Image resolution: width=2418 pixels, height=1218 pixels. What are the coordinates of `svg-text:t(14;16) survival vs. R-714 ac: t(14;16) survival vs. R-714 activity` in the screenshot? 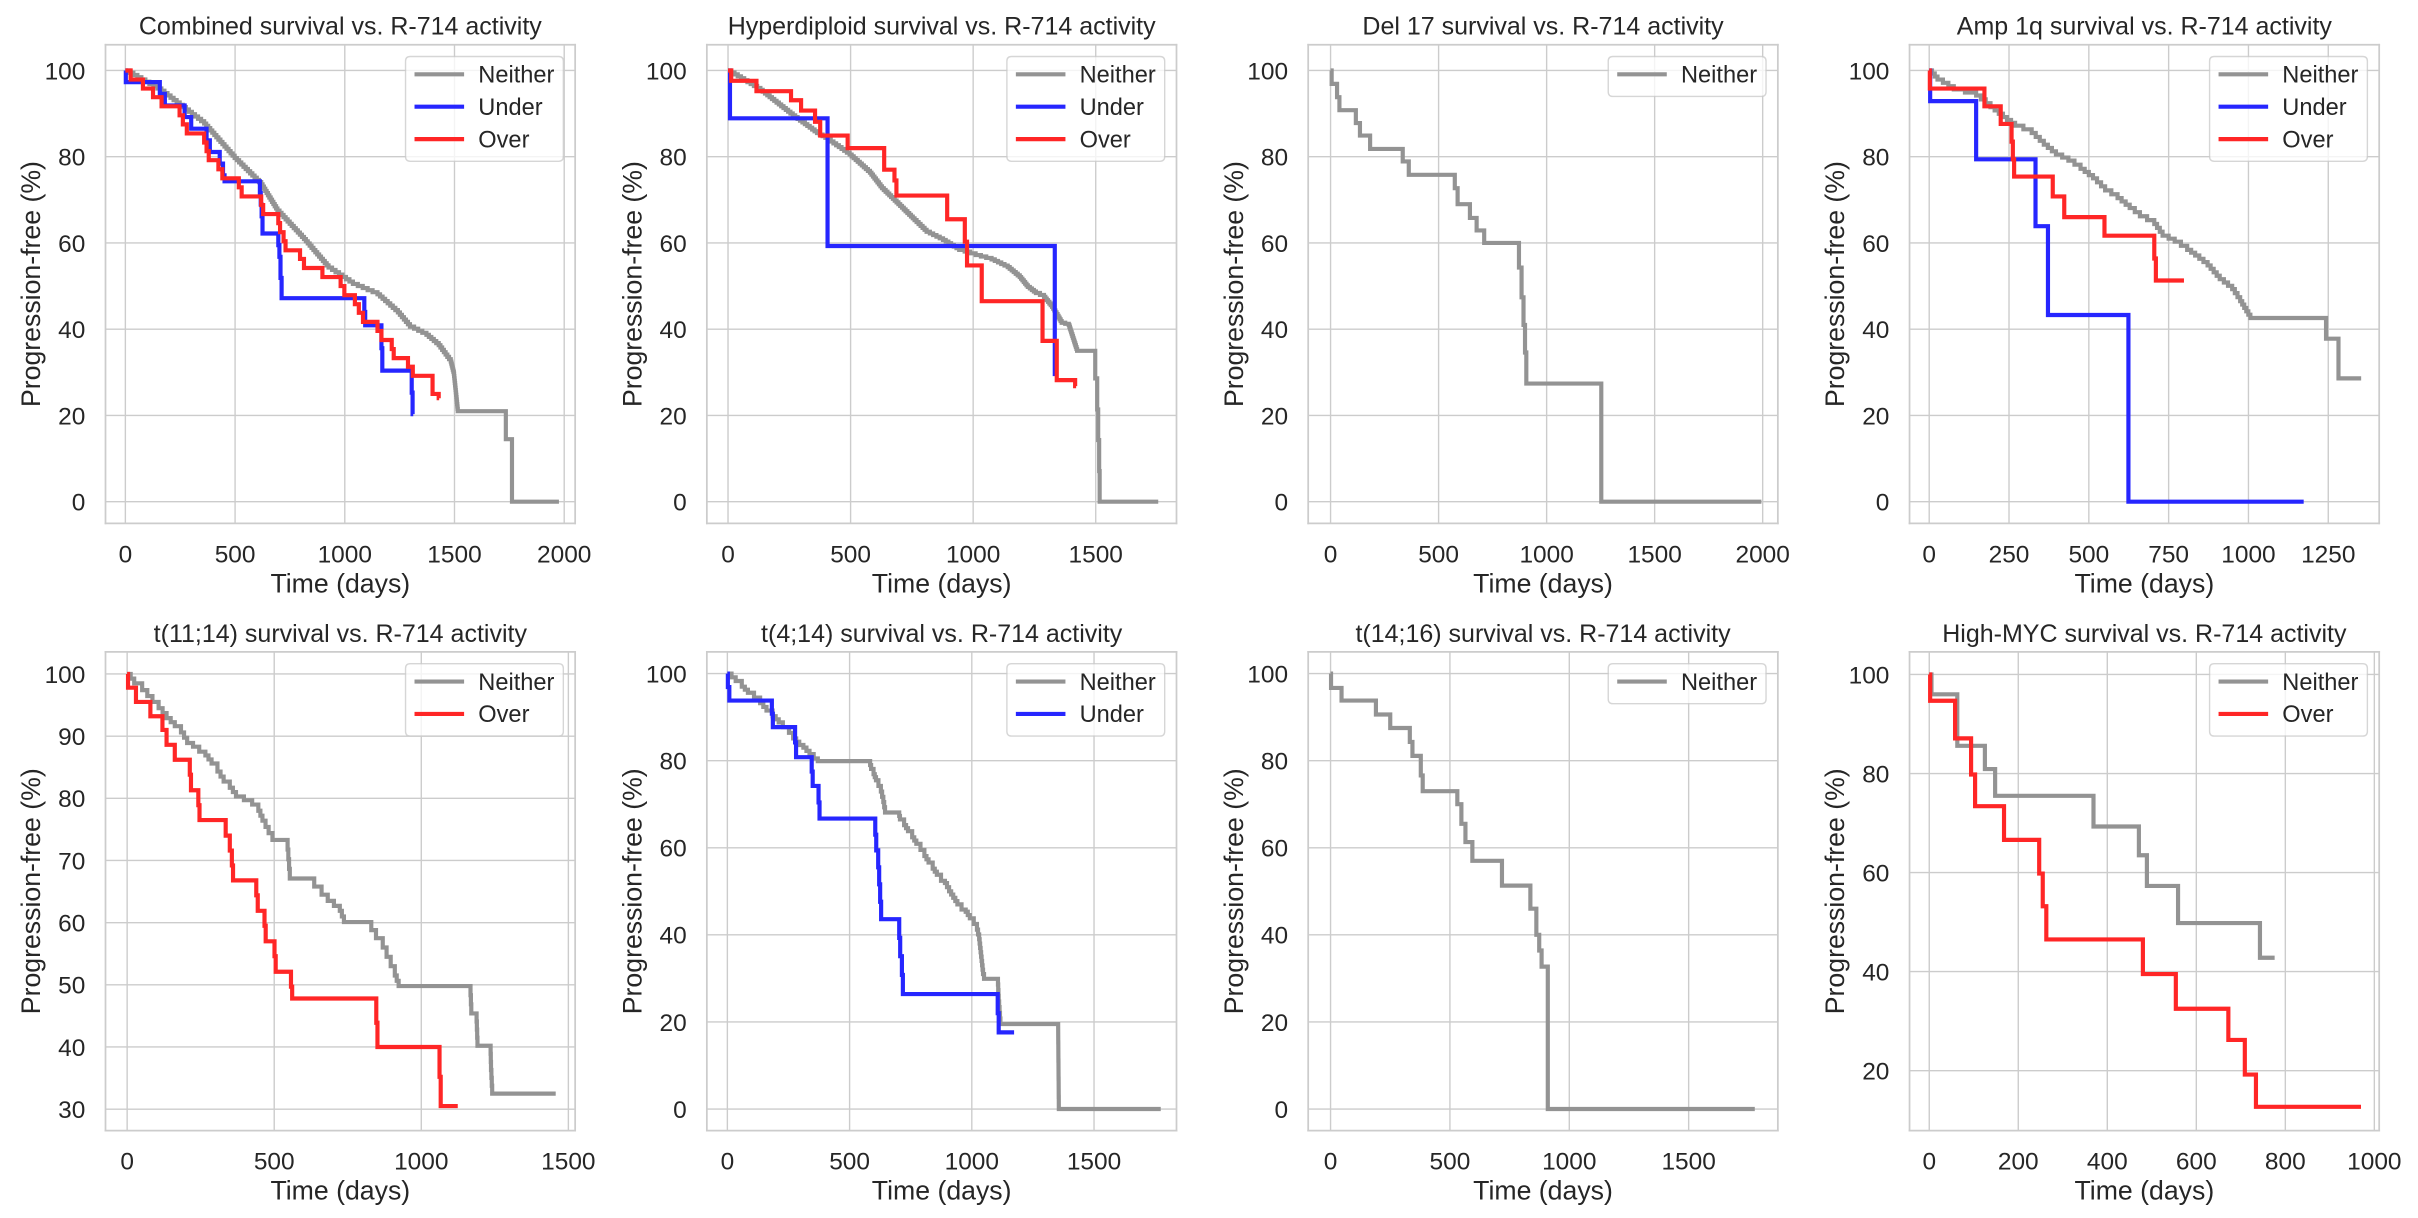 It's located at (1543, 634).